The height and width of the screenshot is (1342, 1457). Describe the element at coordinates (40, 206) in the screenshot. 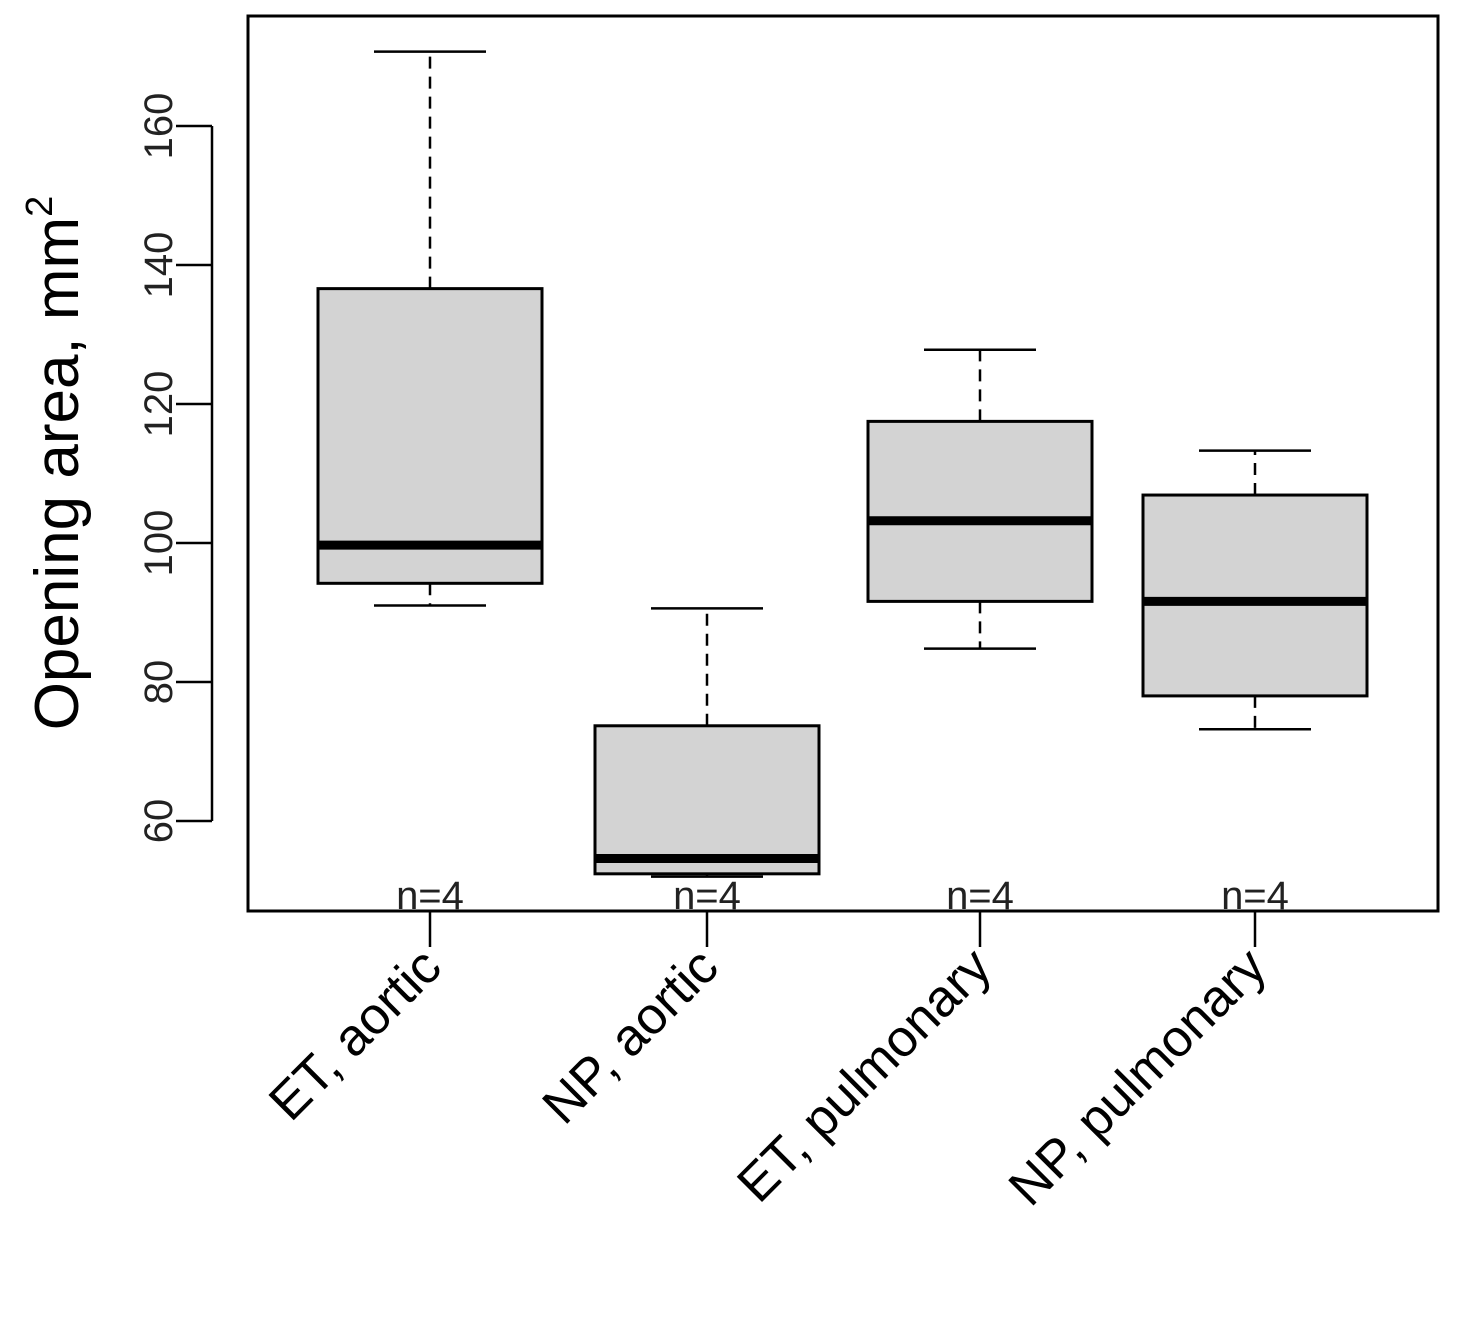

I see `y-axis-label-superscript: 2` at that location.